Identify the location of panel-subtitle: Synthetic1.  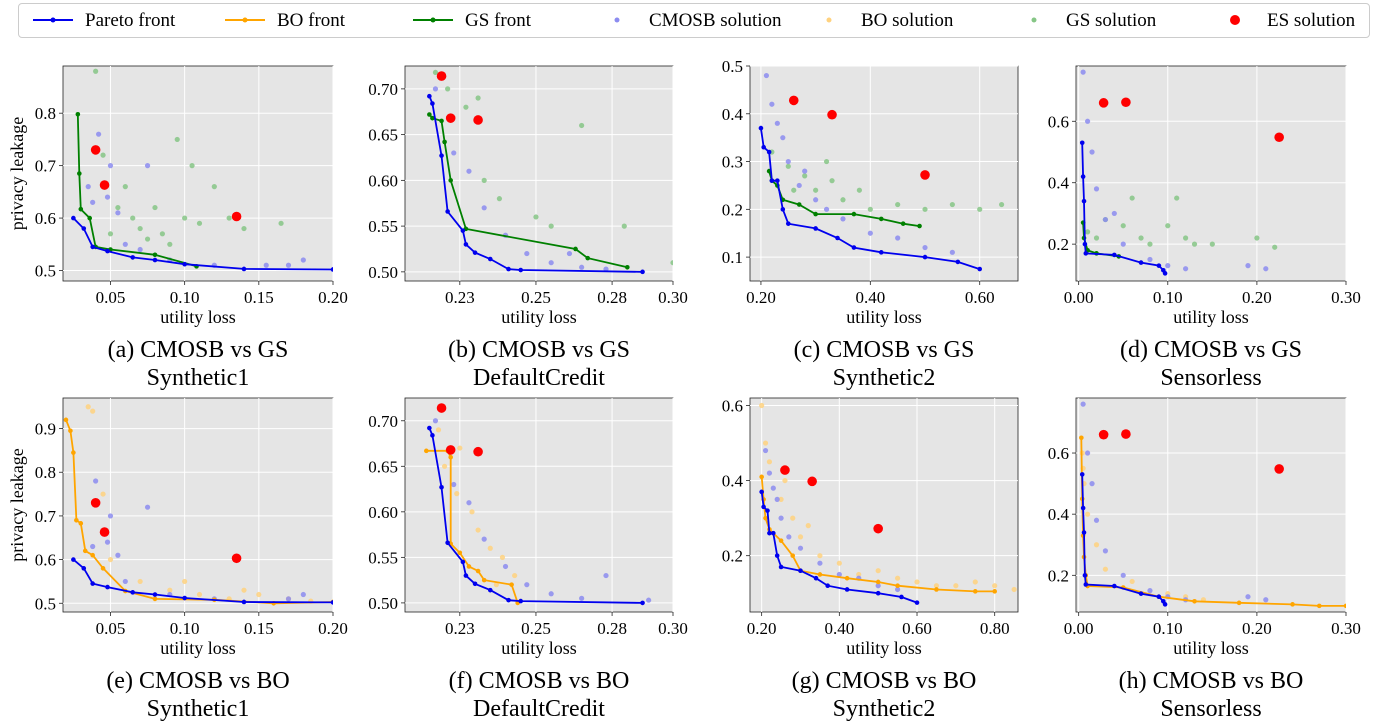
(198, 378).